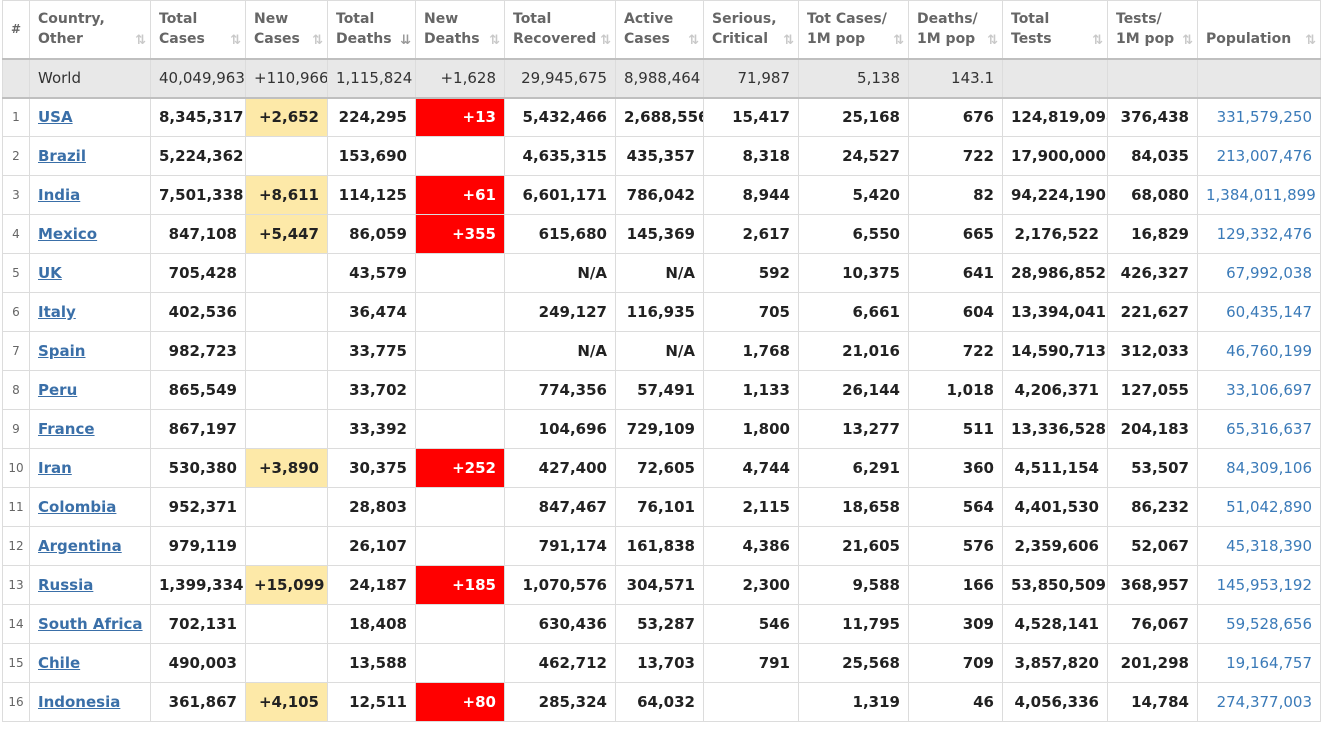 Image resolution: width=1326 pixels, height=731 pixels. What do you see at coordinates (55, 468) in the screenshot?
I see `country-link: Iran` at bounding box center [55, 468].